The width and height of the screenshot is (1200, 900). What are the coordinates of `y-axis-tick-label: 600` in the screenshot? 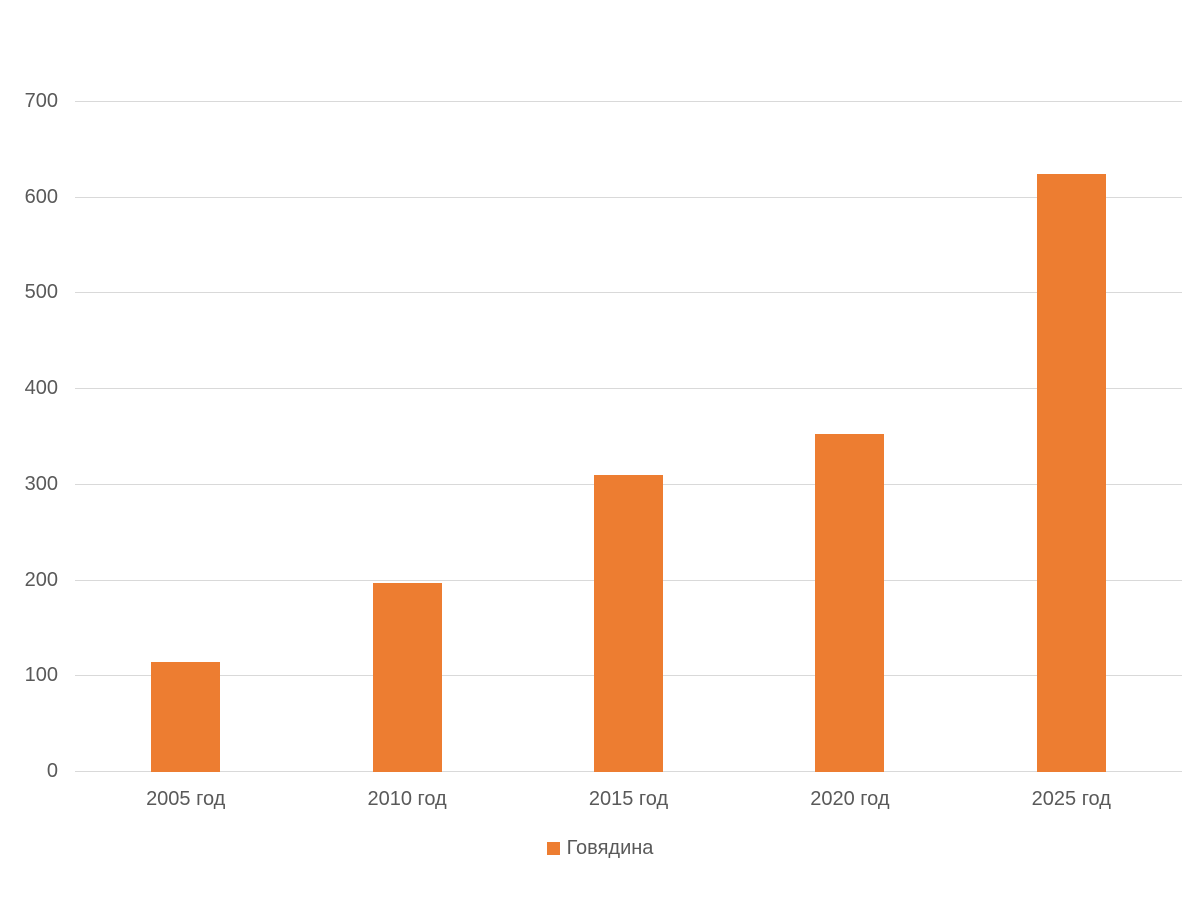 It's located at (41, 196).